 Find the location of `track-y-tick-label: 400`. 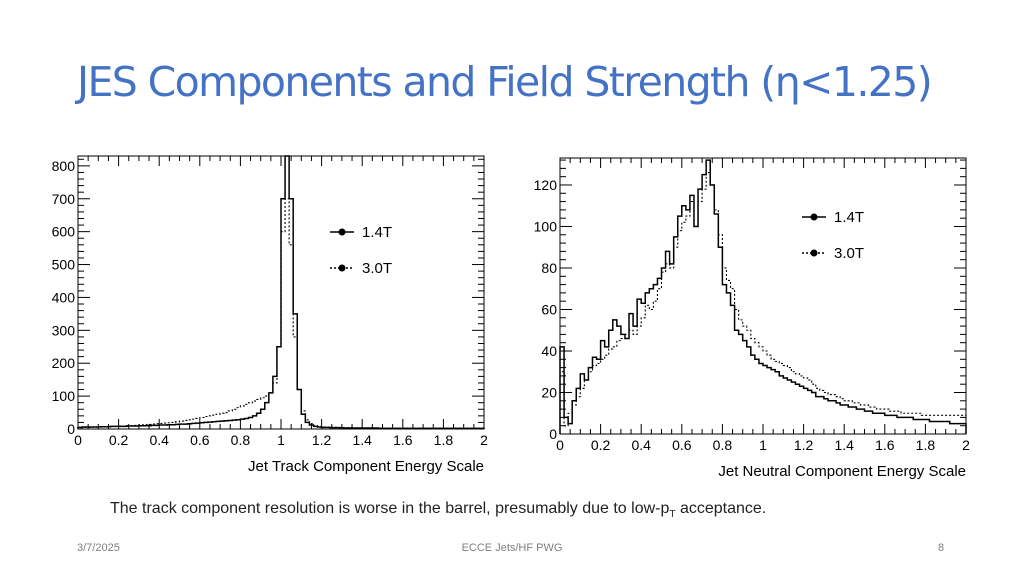

track-y-tick-label: 400 is located at coordinates (64, 297).